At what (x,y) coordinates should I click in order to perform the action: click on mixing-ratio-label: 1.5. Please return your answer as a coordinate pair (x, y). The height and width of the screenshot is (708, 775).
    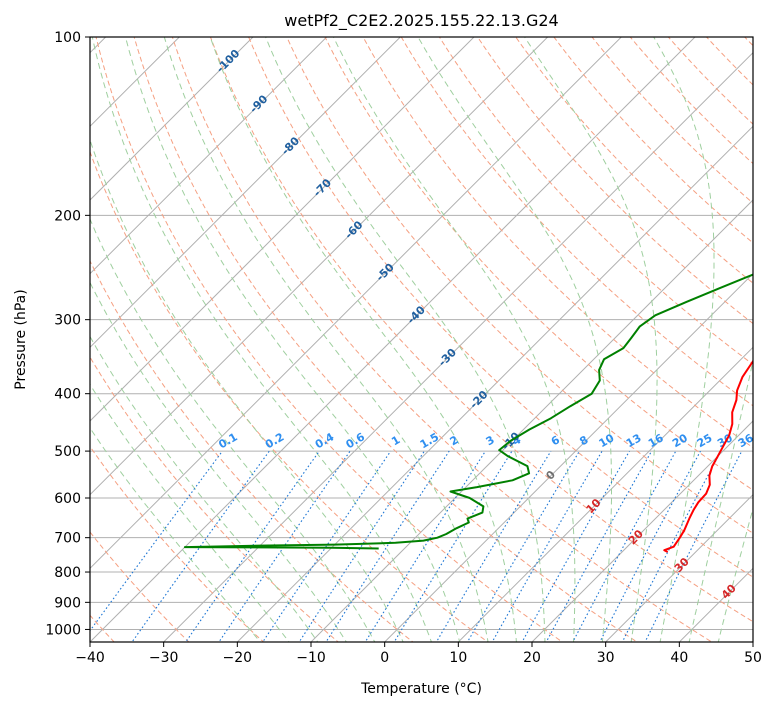
    Looking at the image, I should click on (429, 440).